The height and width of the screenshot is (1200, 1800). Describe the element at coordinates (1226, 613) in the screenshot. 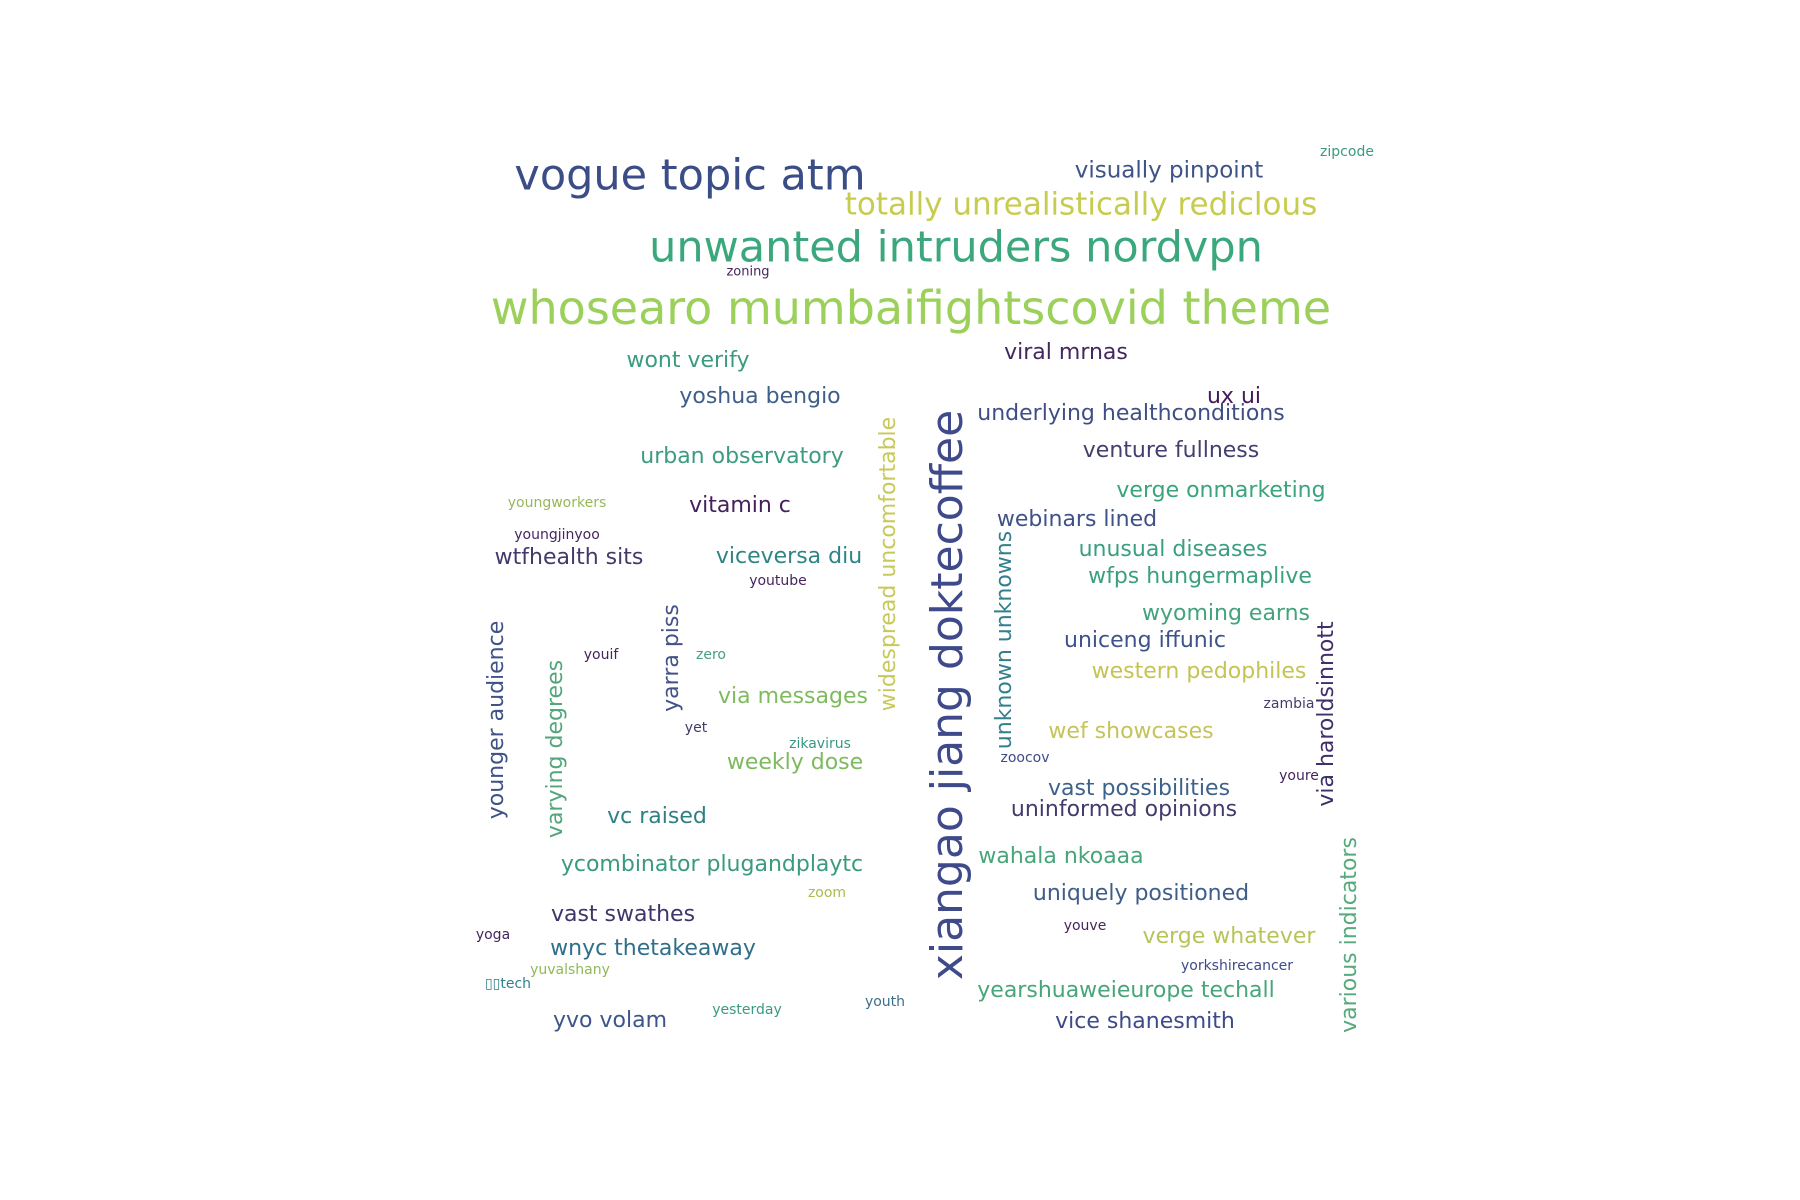

I see `word-cloud-word: wyoming earns` at that location.